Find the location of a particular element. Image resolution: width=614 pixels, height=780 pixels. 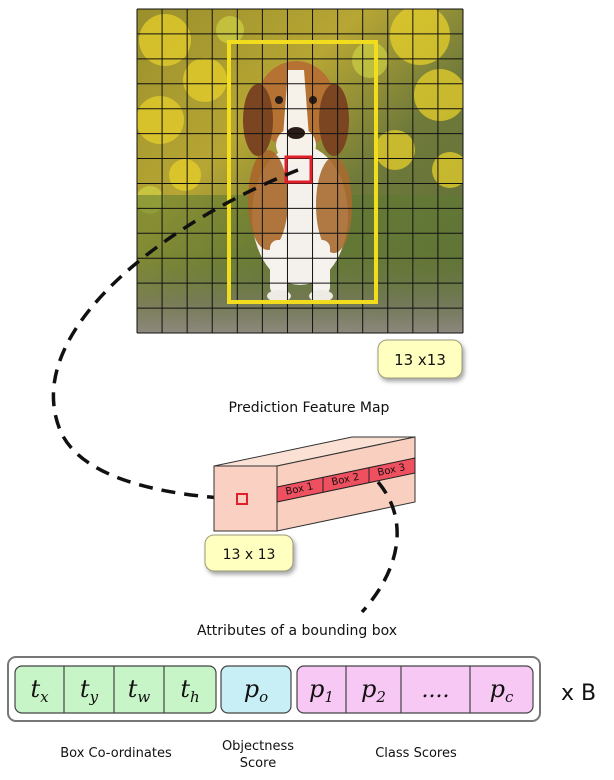

objectness-group is located at coordinates (256, 689).